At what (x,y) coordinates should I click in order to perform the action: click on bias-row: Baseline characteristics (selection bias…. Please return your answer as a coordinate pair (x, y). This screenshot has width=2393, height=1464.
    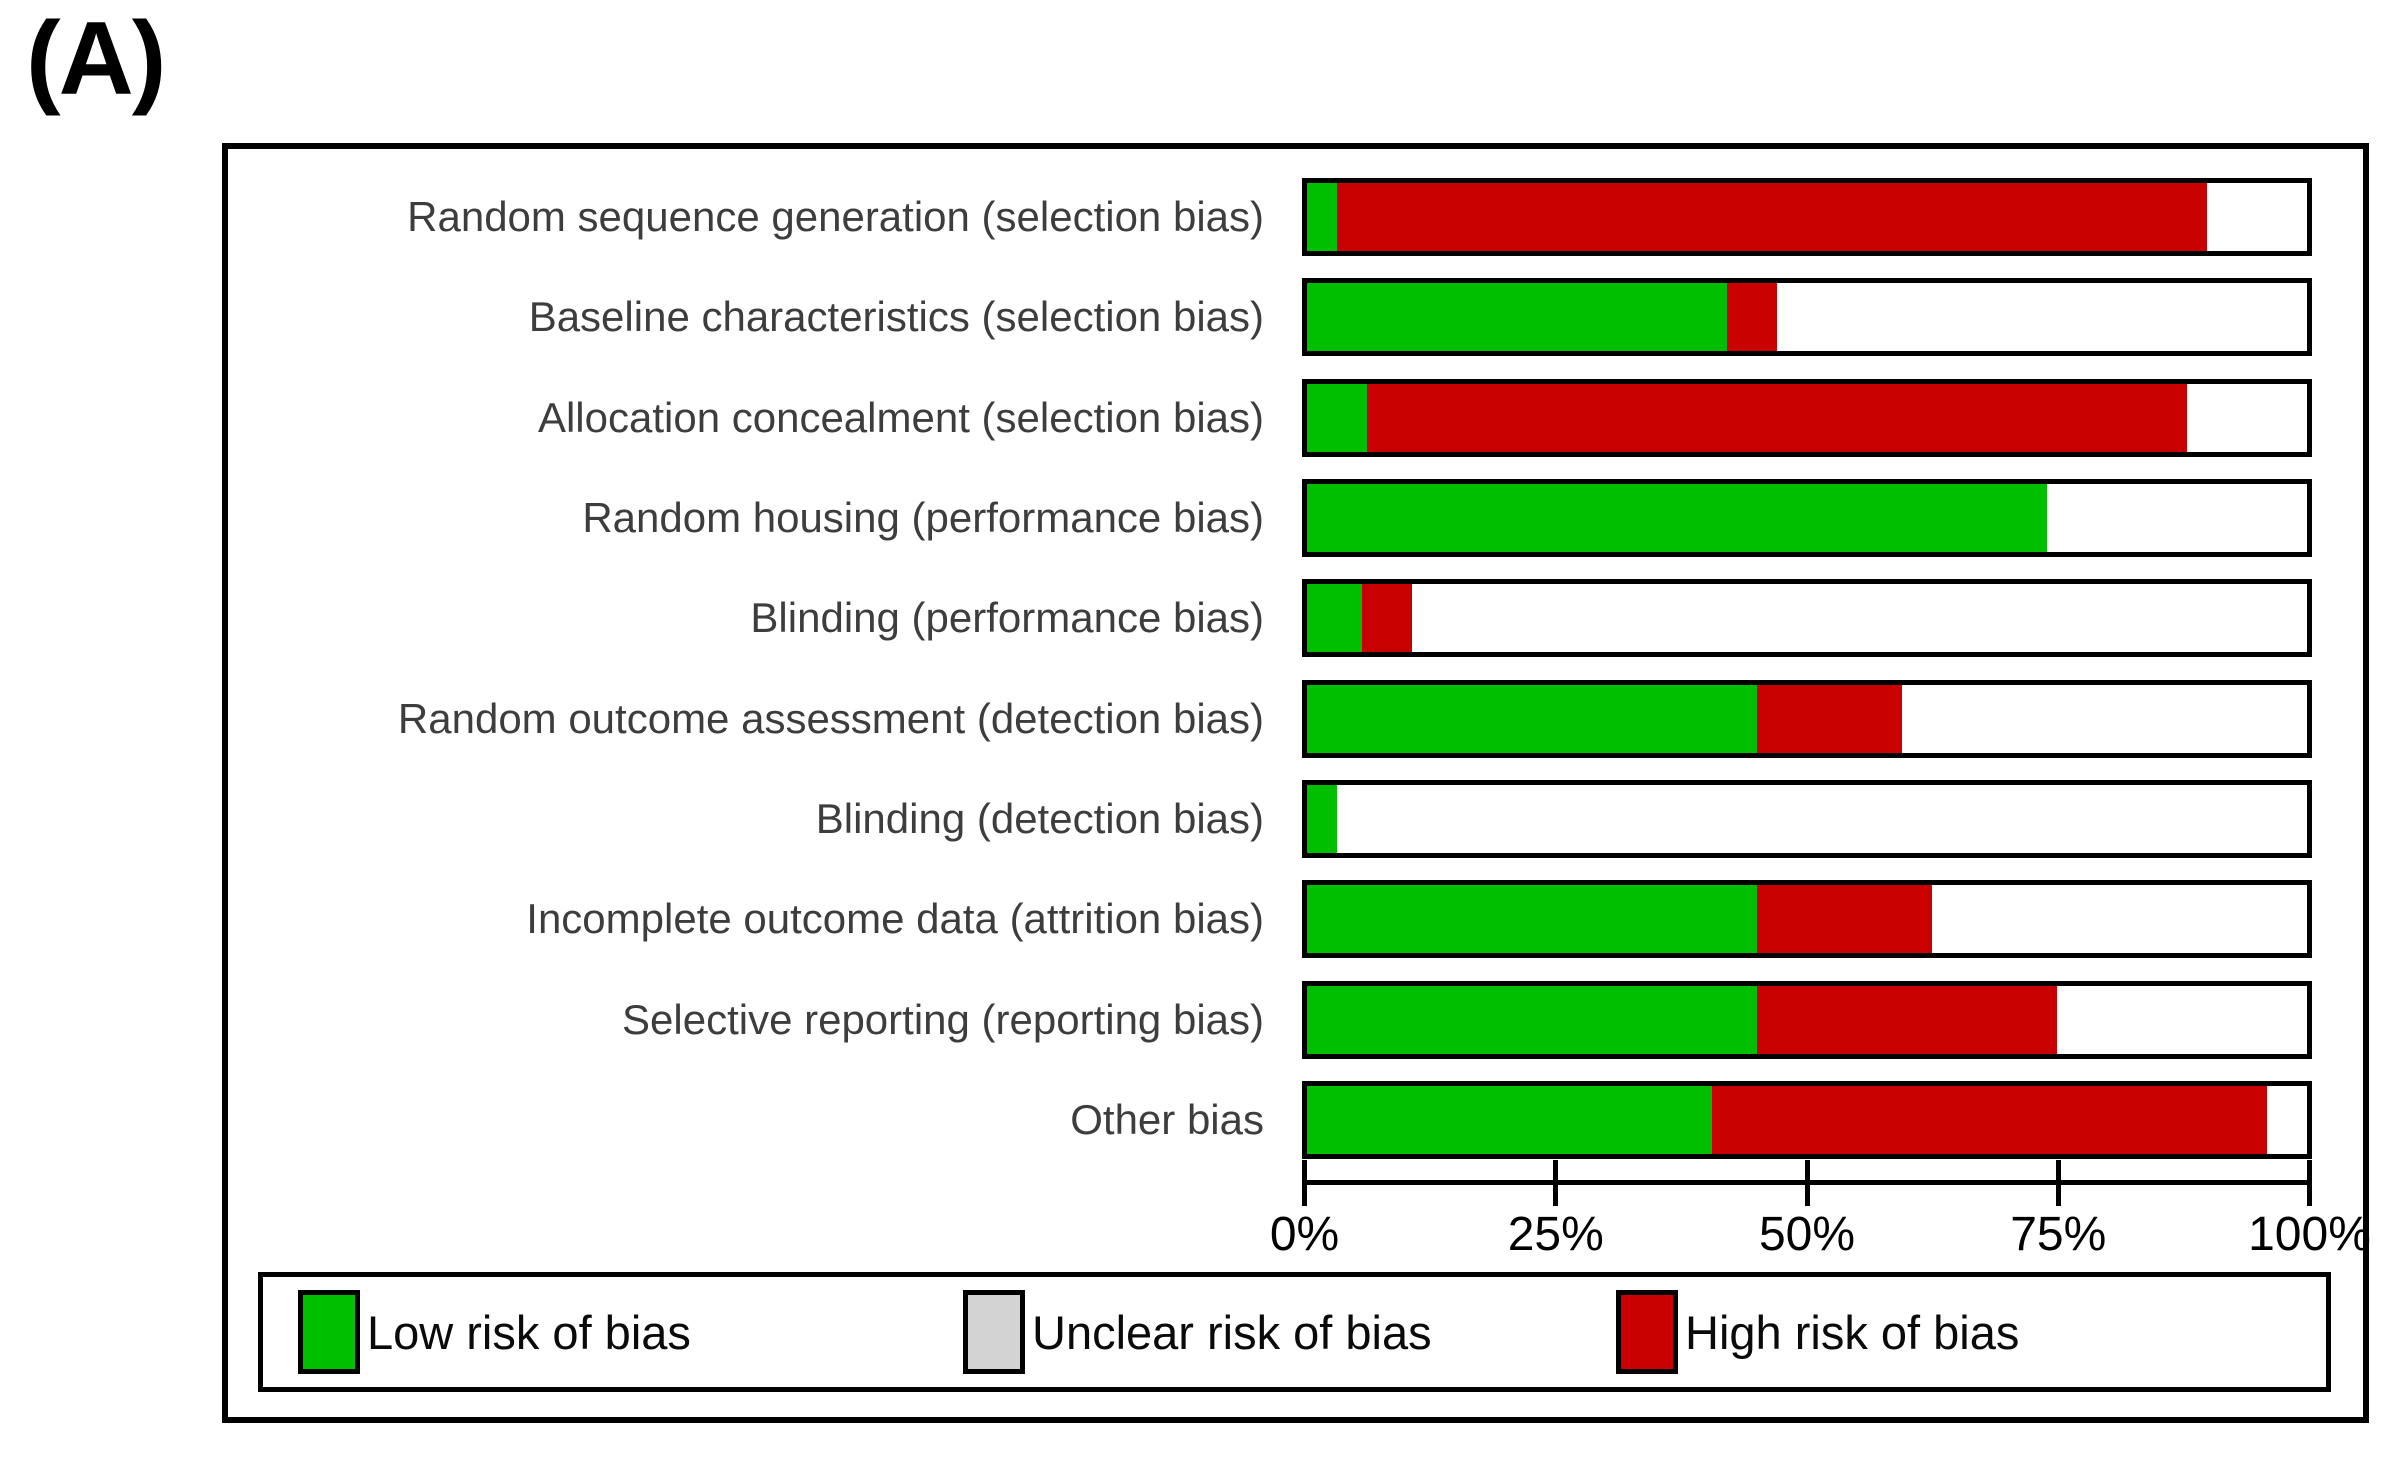
    Looking at the image, I should click on (1295, 317).